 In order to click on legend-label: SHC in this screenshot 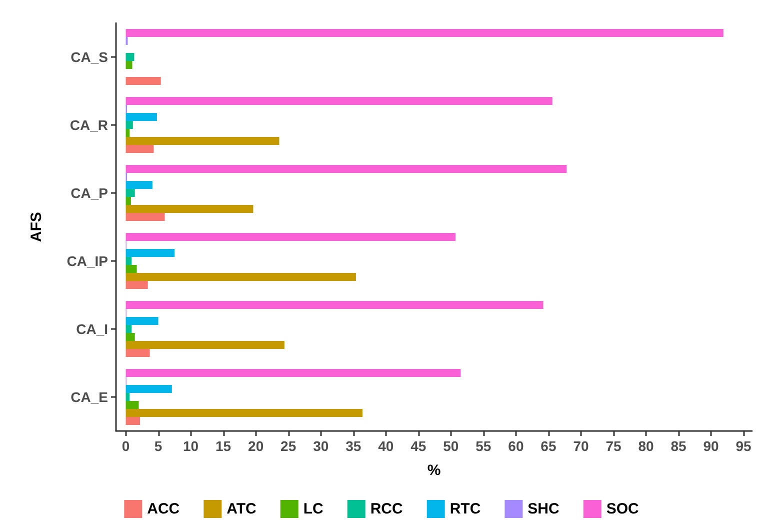, I will do `click(544, 509)`.